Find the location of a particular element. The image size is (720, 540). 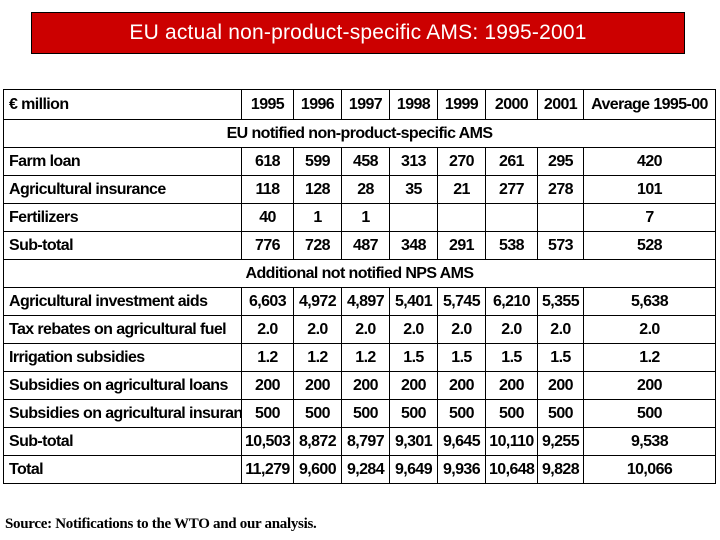

table-cell: 128 is located at coordinates (317, 189).